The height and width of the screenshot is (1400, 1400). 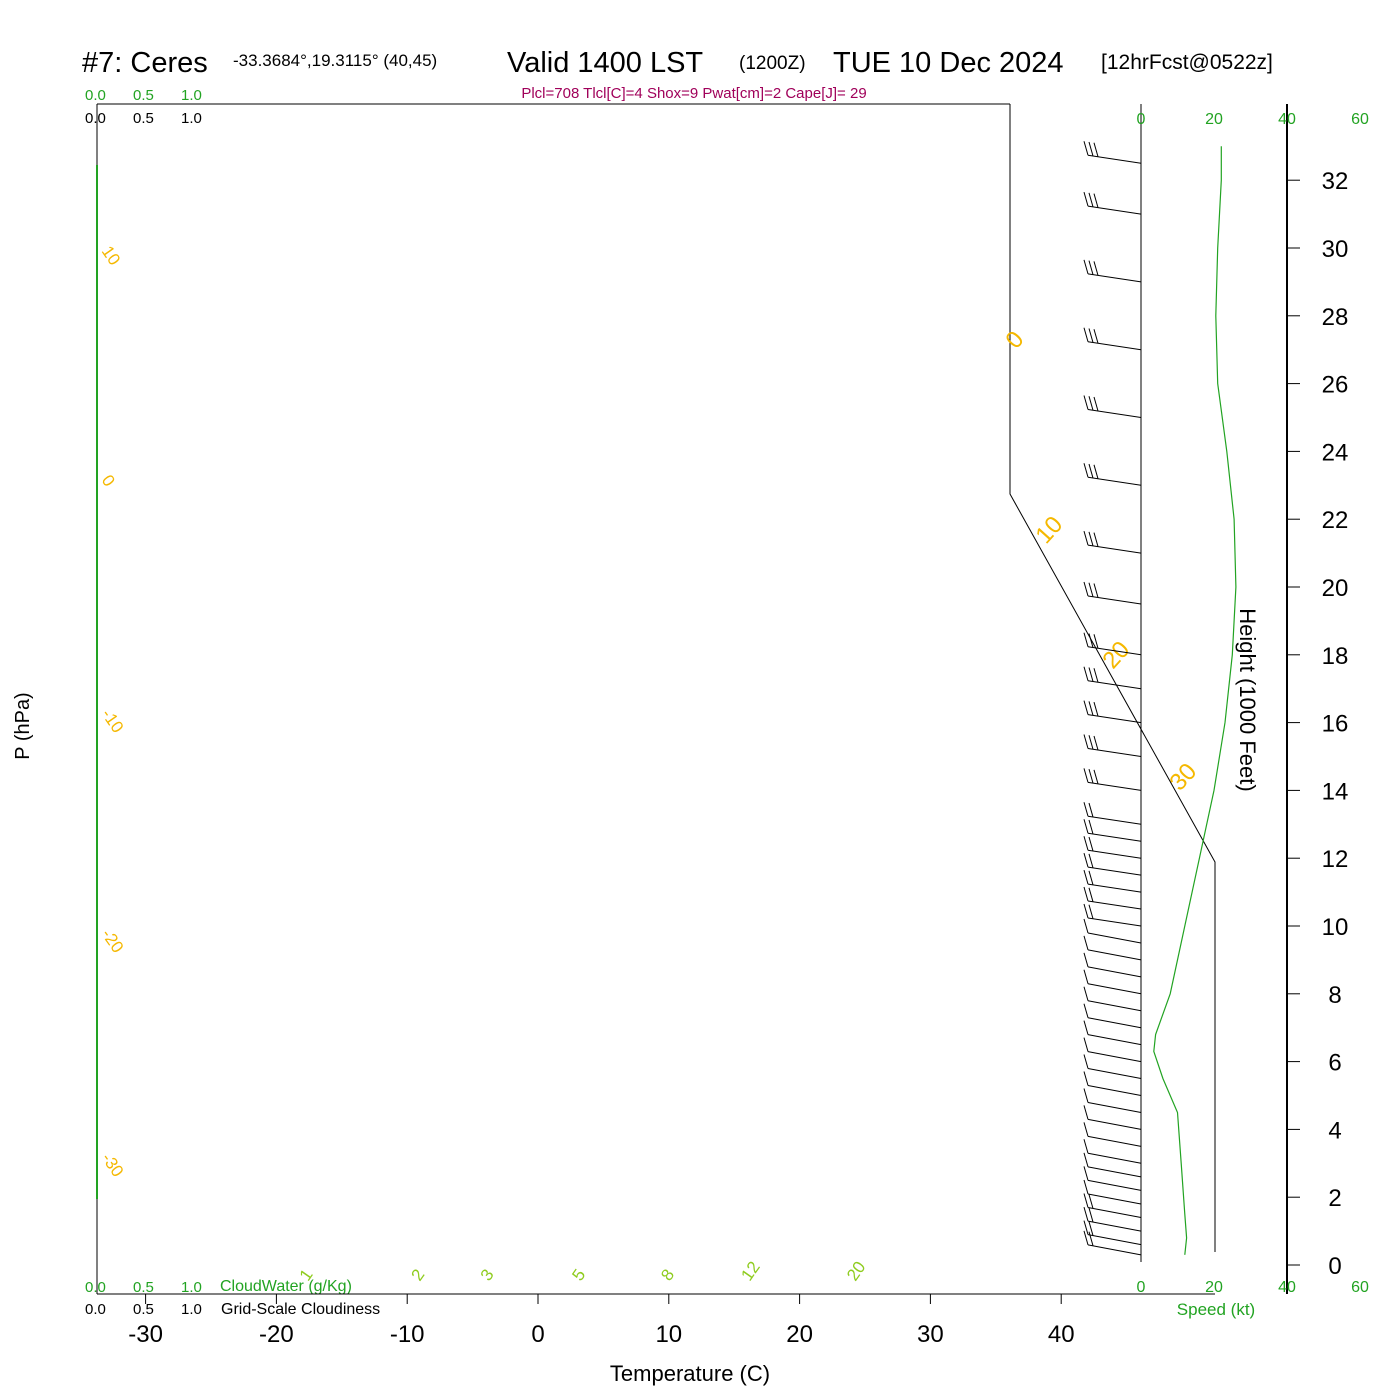 I want to click on wind-speed-profile, so click(x=1195, y=700).